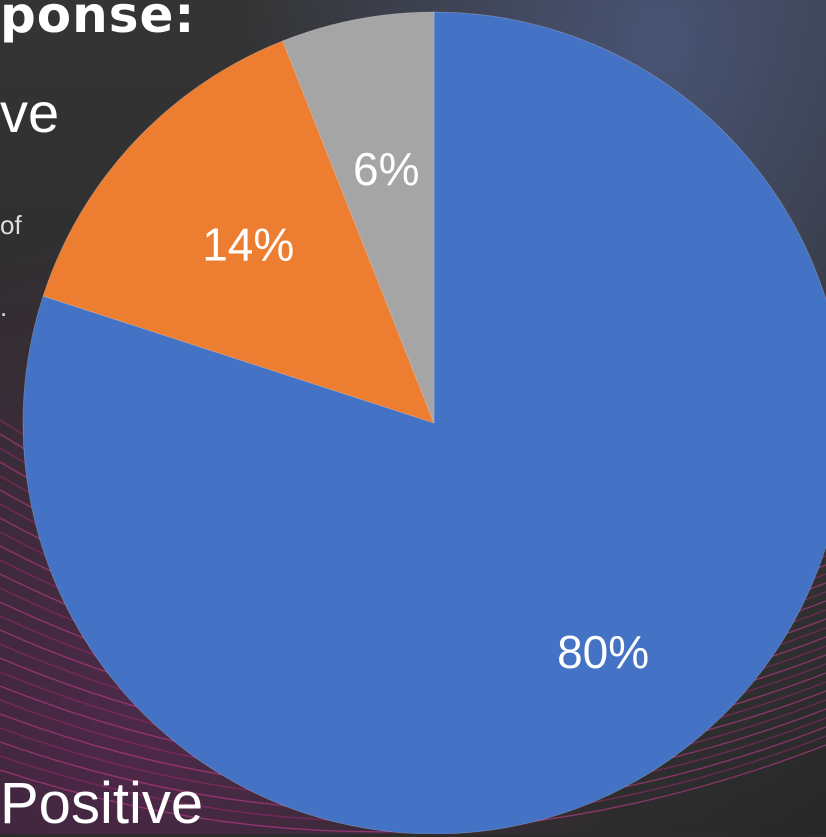 This screenshot has width=826, height=837. What do you see at coordinates (98, 22) in the screenshot?
I see `page-heading-fragment: ponse:` at bounding box center [98, 22].